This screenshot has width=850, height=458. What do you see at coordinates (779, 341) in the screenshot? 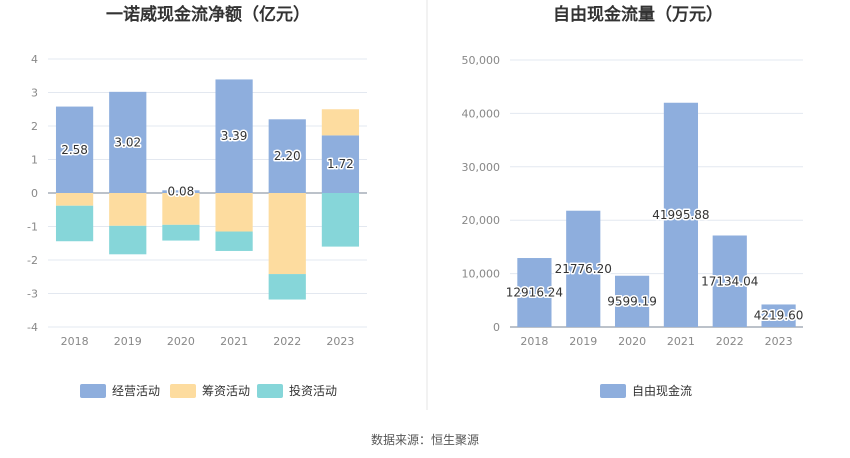
I see `right-x-tick-label: 2023` at bounding box center [779, 341].